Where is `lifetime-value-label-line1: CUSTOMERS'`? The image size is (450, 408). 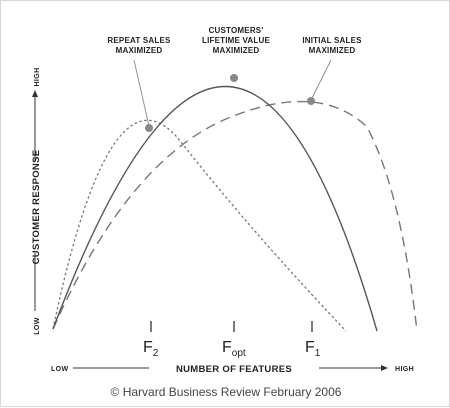
lifetime-value-label-line1: CUSTOMERS' is located at coordinates (236, 30).